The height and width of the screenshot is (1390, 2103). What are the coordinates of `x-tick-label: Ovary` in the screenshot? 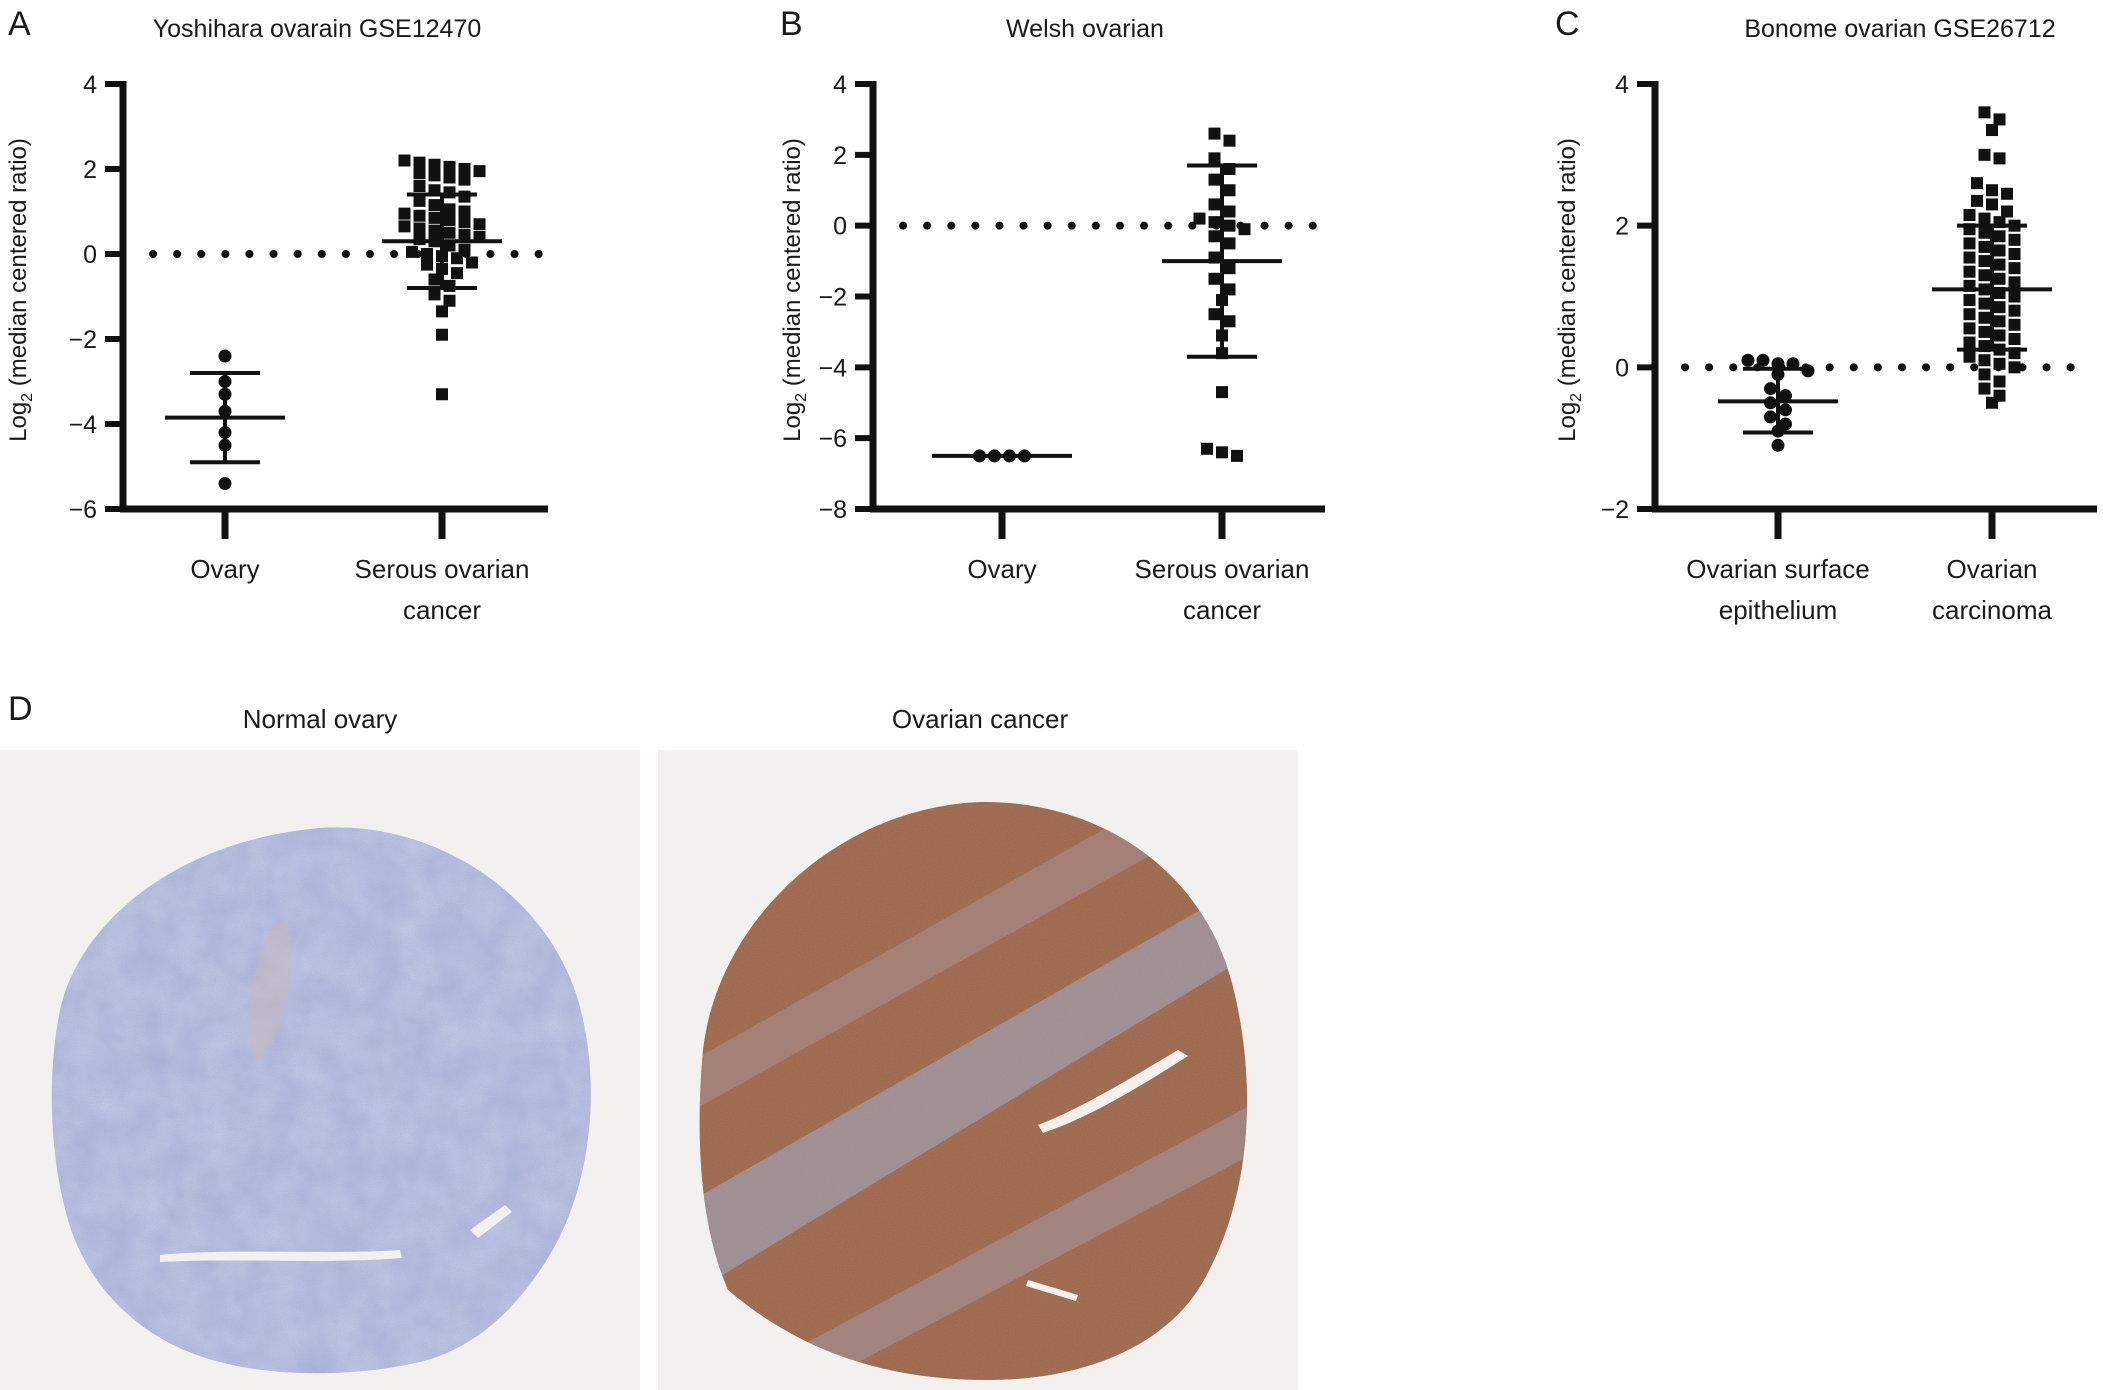 It's located at (224, 569).